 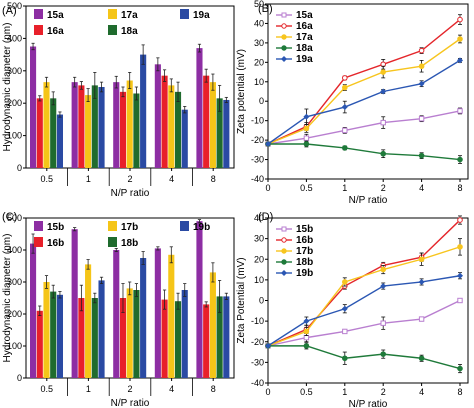 I want to click on legend-label: 15a, so click(x=55, y=15).